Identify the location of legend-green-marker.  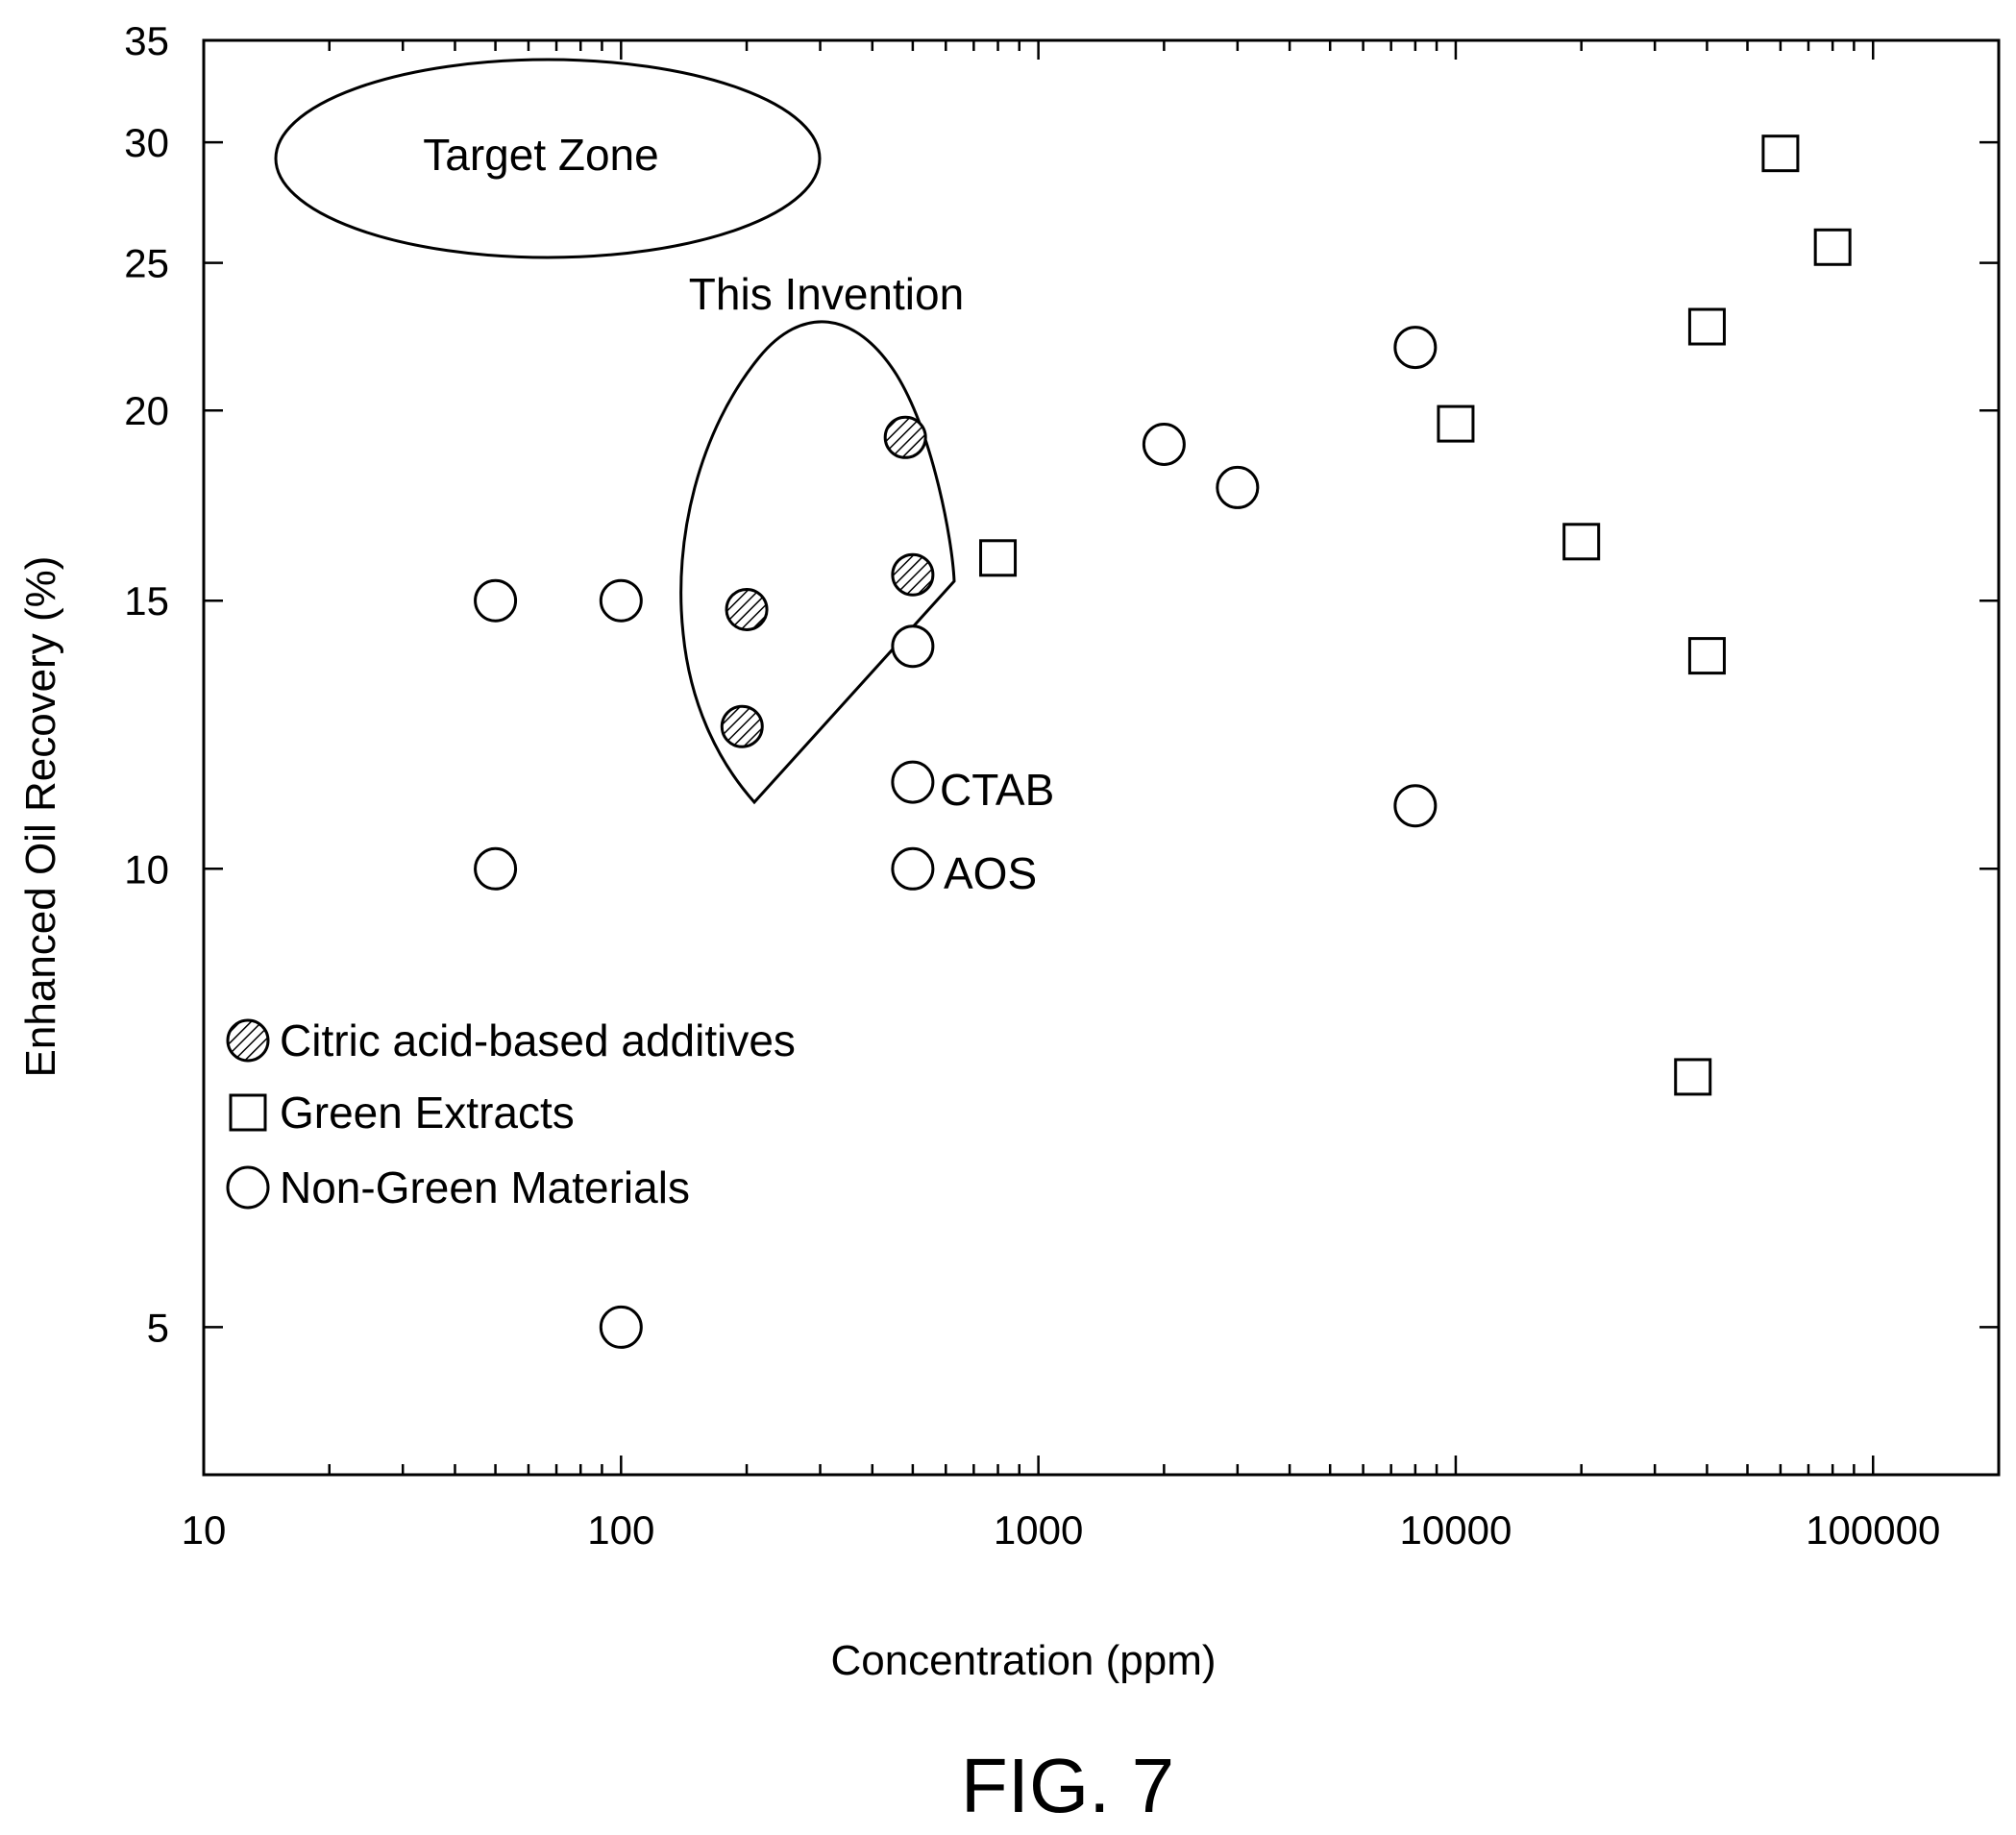
(248, 1113).